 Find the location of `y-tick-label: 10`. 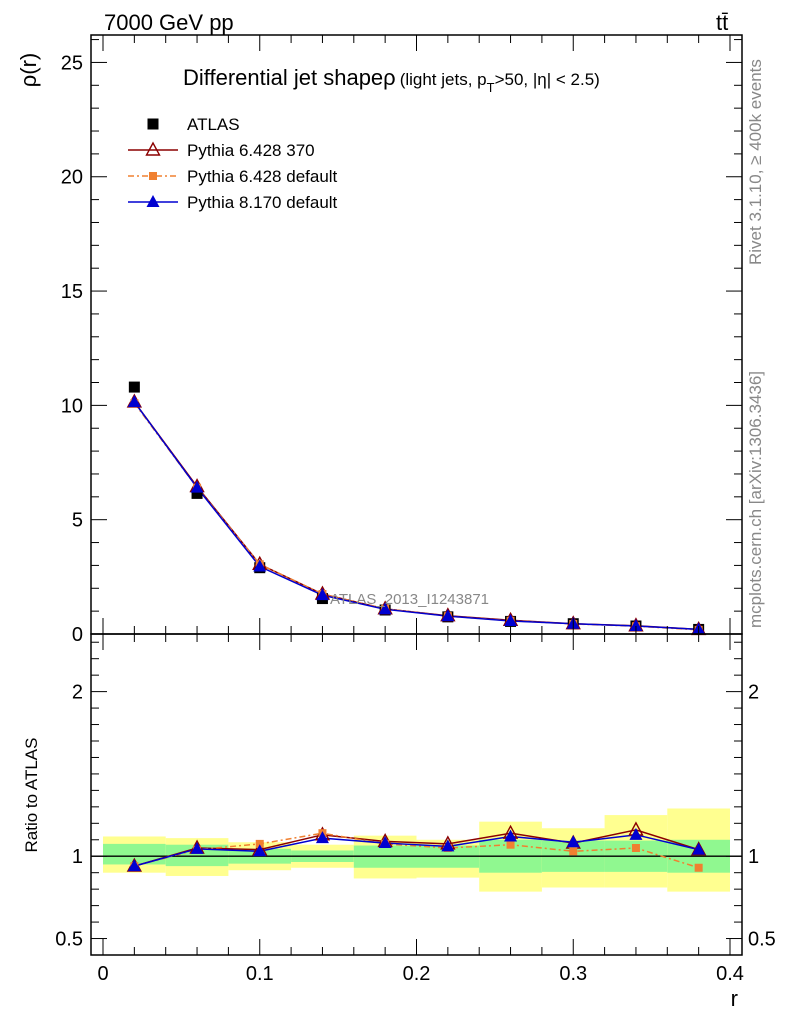

y-tick-label: 10 is located at coordinates (72, 406).